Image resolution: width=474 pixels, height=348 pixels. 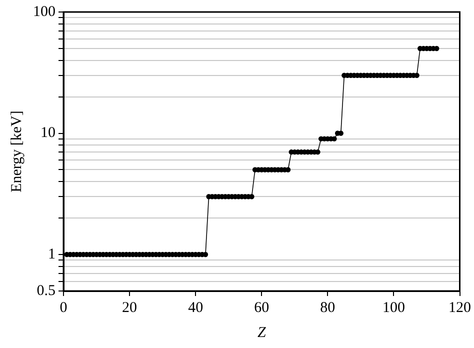 What do you see at coordinates (459, 308) in the screenshot?
I see `x-tick-label: 120` at bounding box center [459, 308].